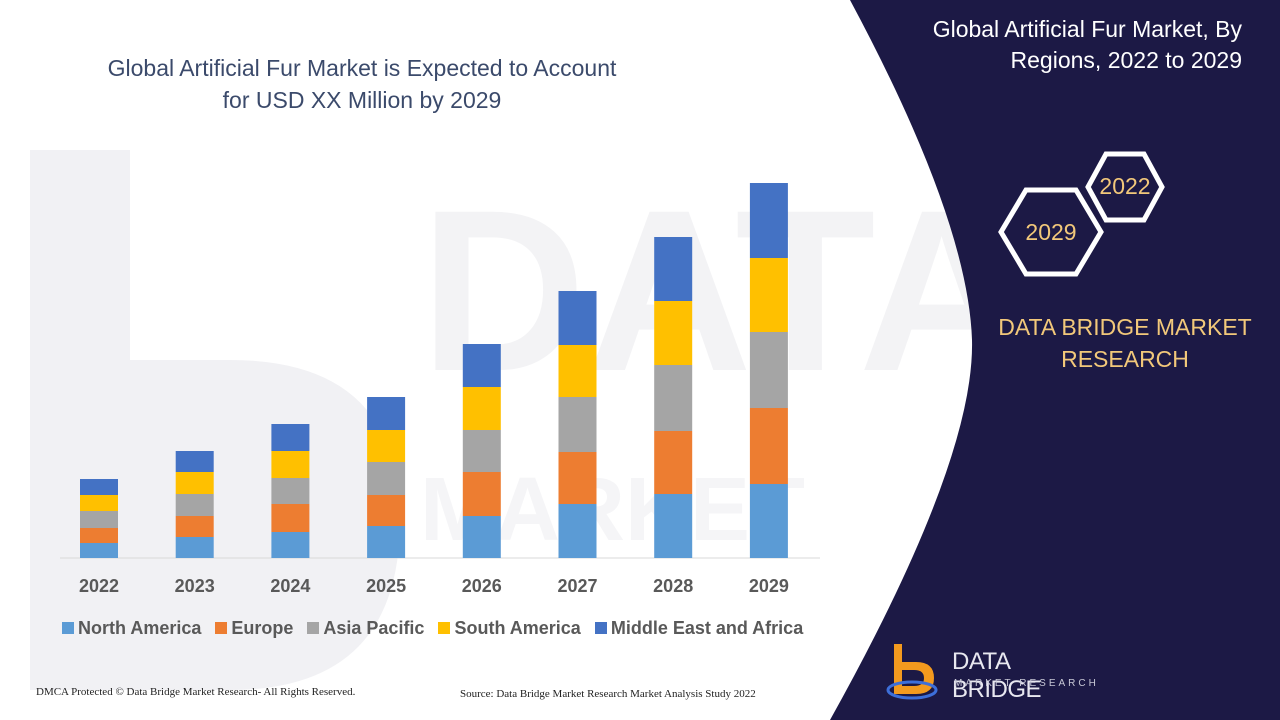  Describe the element at coordinates (262, 627) in the screenshot. I see `legend-label: Europe` at that location.